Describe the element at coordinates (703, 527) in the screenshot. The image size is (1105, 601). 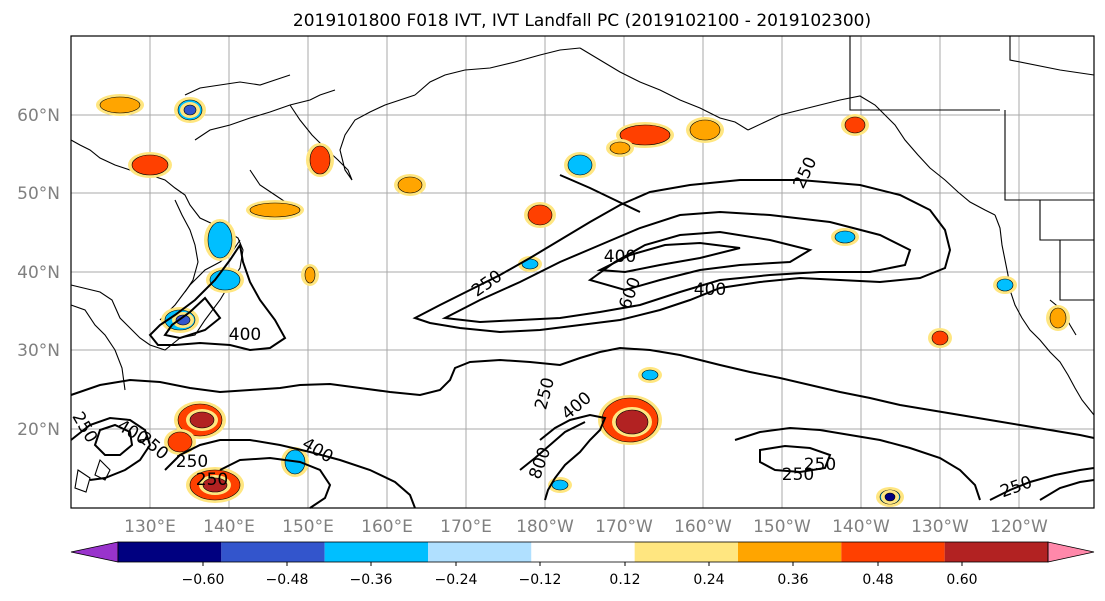
I see `longitude-tick-label: 160°W` at that location.